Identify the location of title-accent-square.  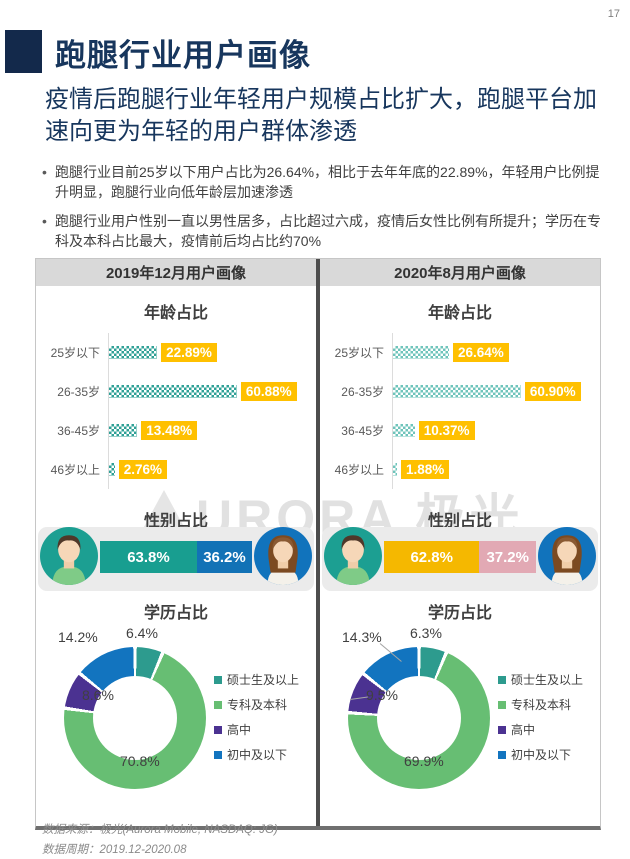
(23, 51).